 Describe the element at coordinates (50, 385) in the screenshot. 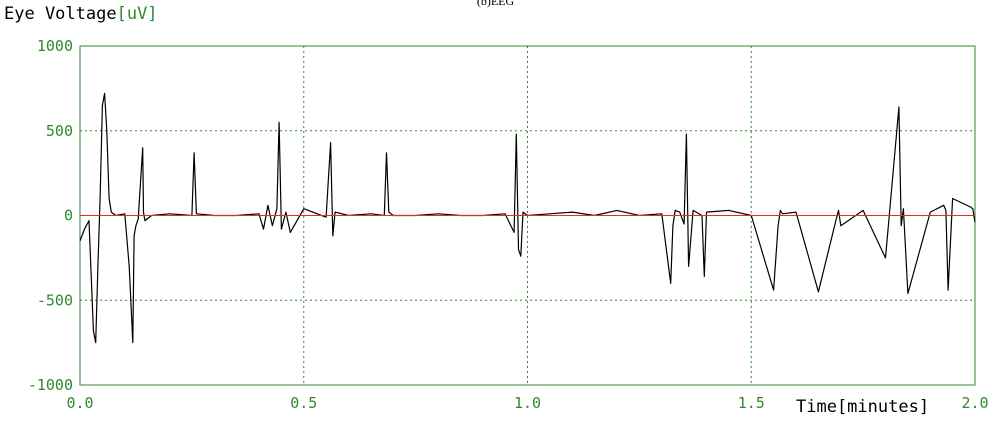

I see `y-tick-label-4: -1000` at that location.